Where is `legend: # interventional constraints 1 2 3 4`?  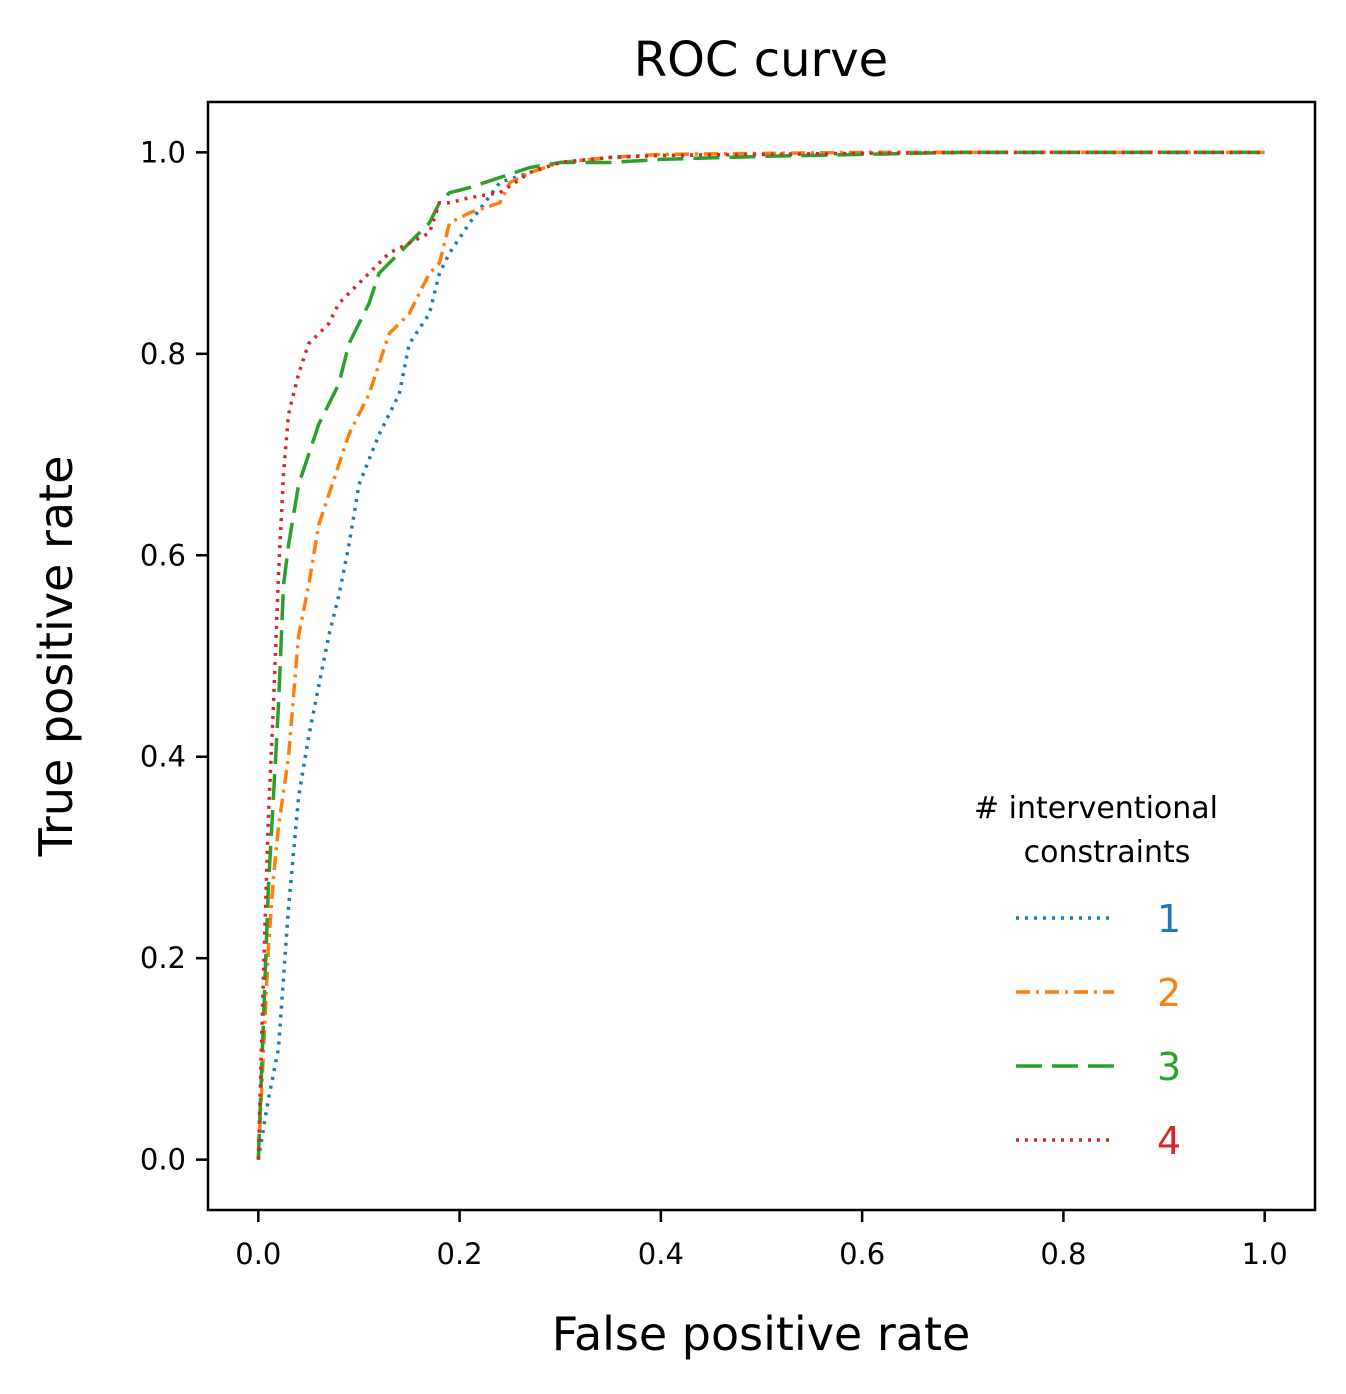 legend: # interventional constraints 1 2 3 4 is located at coordinates (1096, 977).